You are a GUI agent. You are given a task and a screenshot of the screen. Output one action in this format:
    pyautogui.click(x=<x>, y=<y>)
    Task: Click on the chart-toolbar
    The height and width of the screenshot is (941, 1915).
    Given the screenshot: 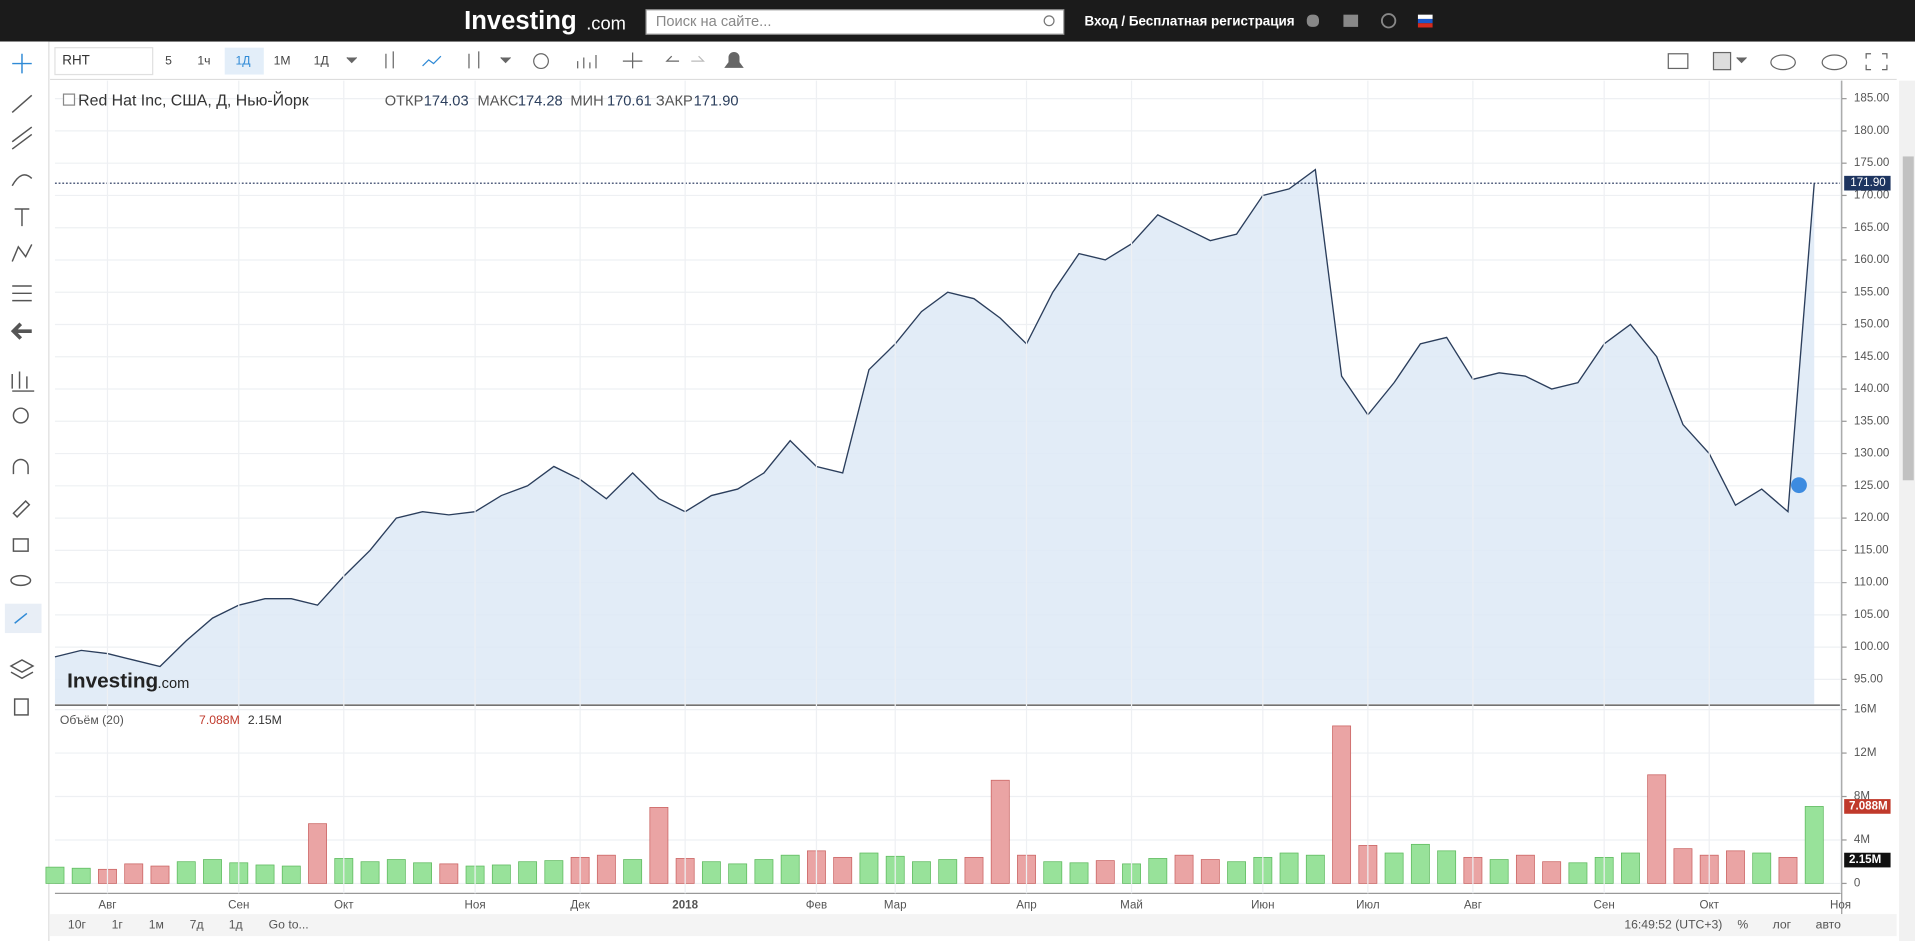 What is the action you would take?
    pyautogui.click(x=973, y=61)
    